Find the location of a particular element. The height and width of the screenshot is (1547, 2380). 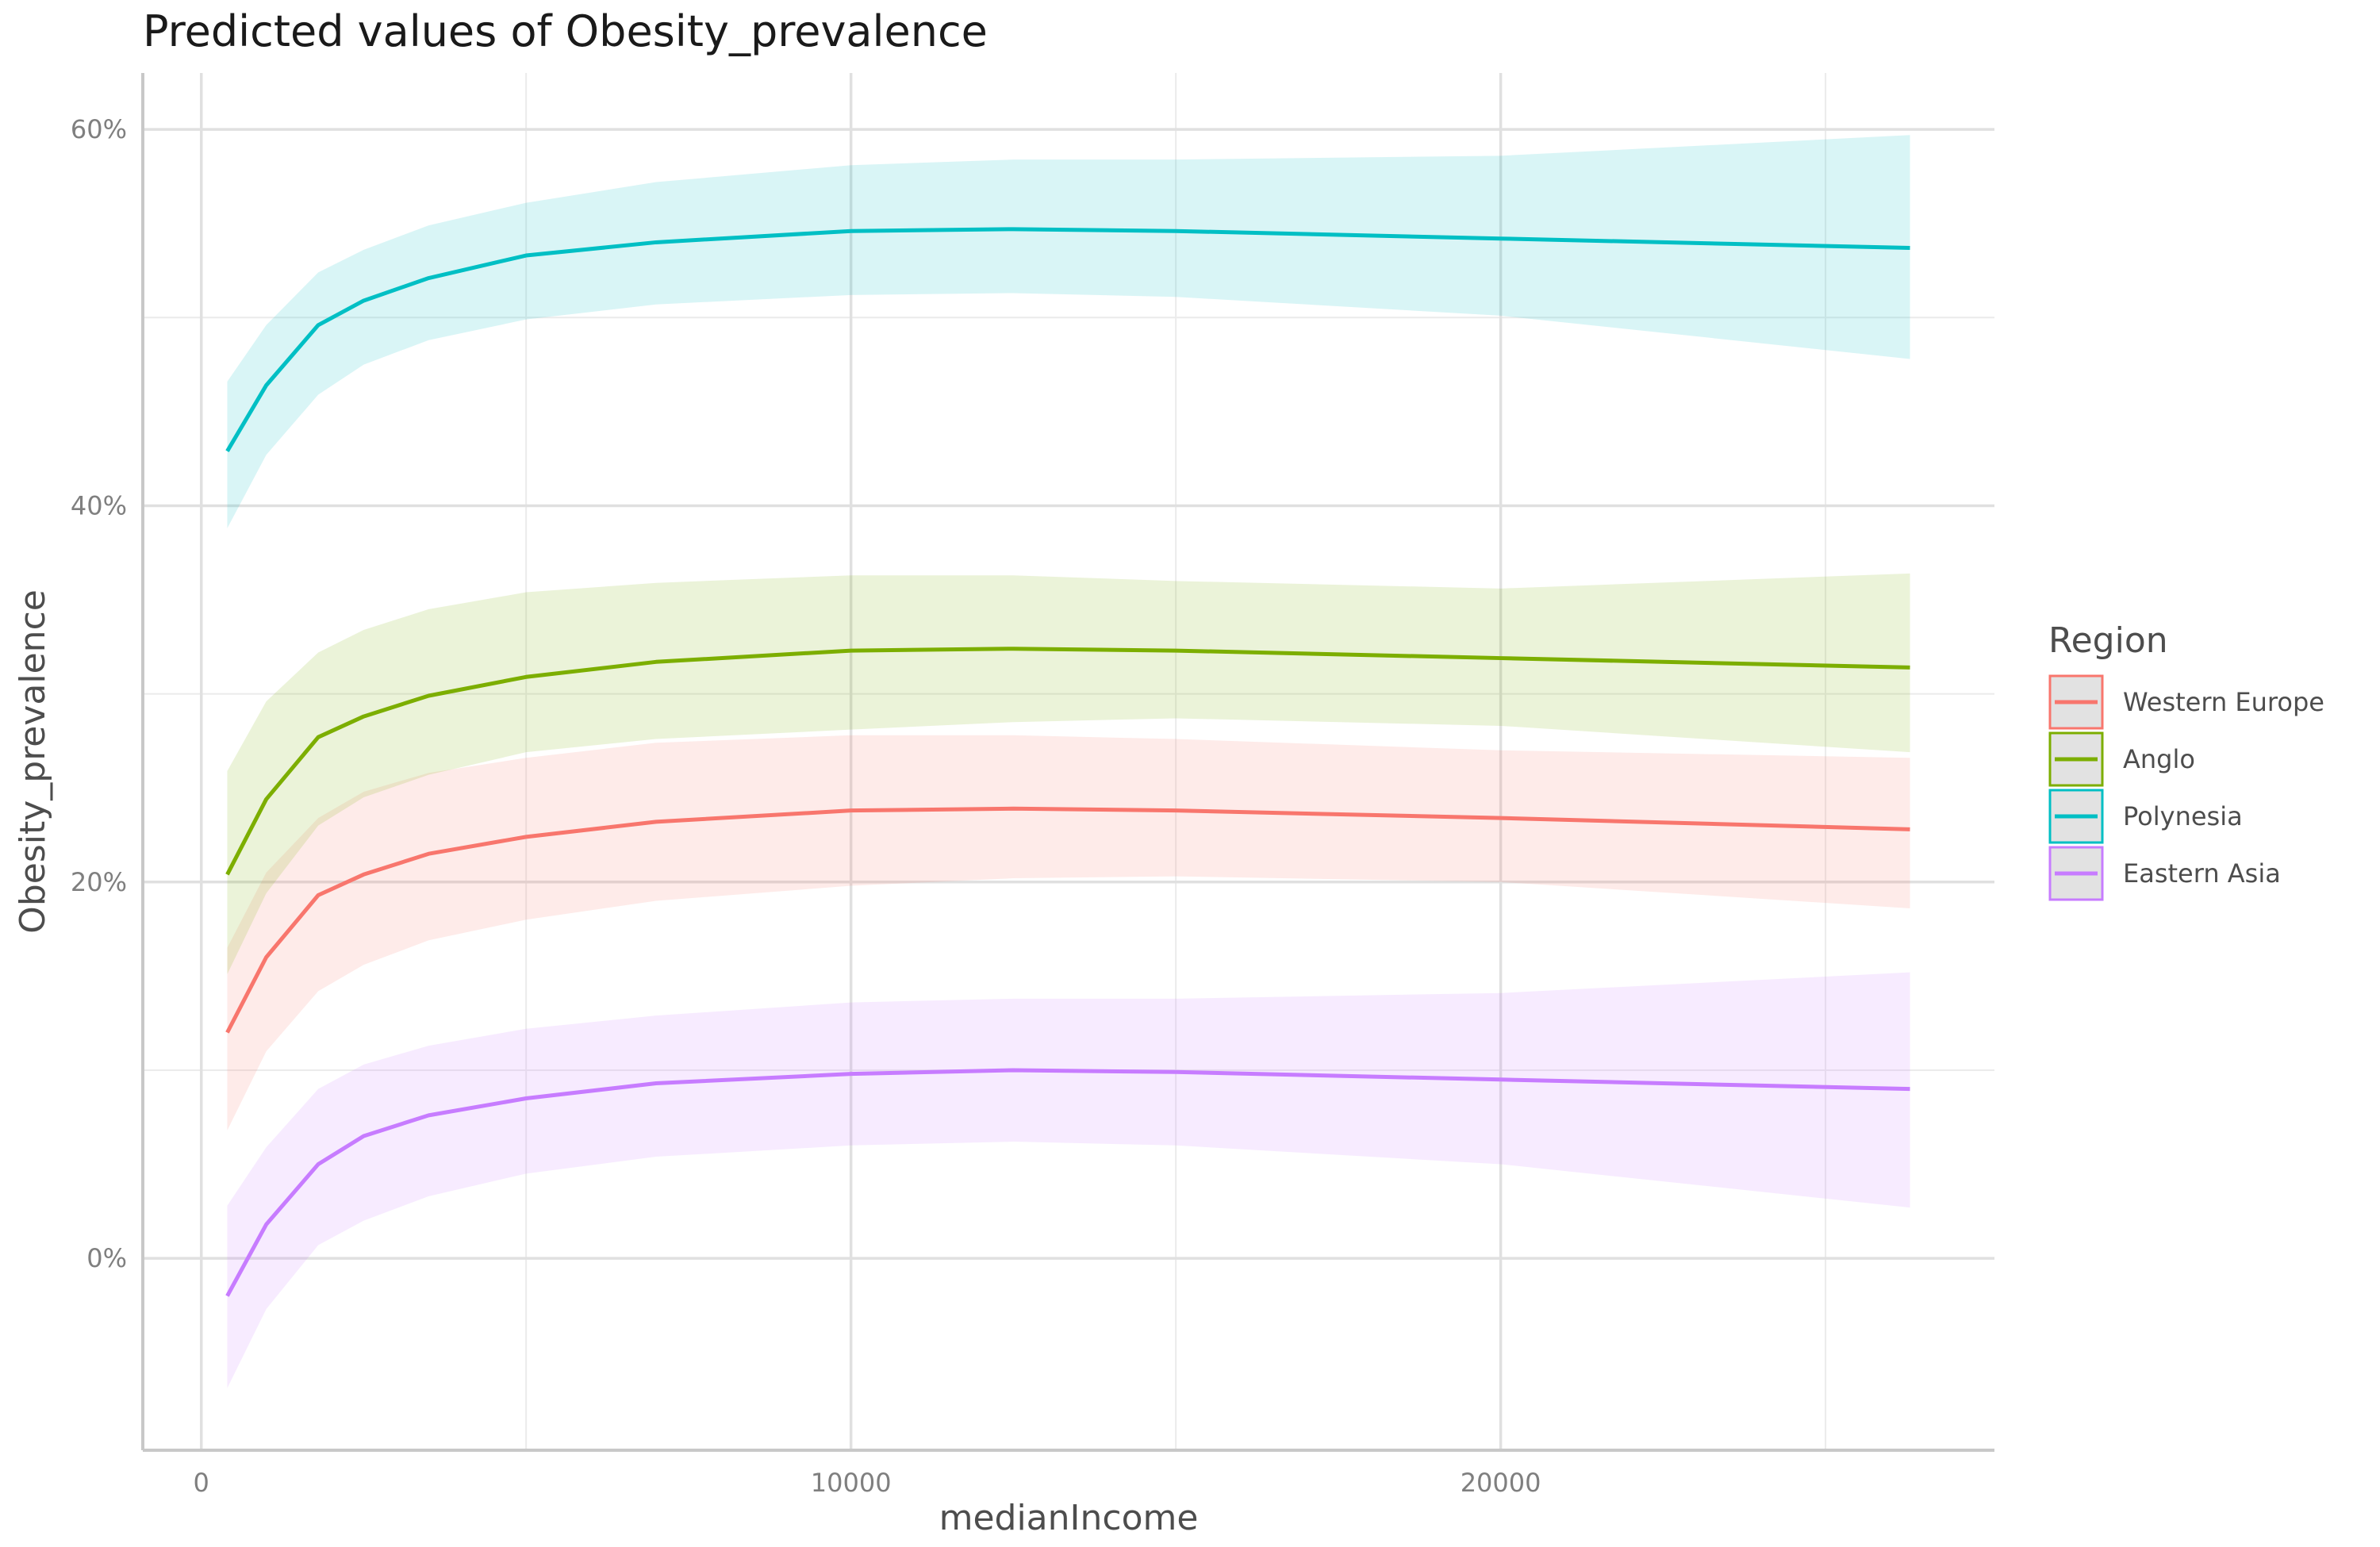

line-eastern-asia is located at coordinates (1067, 1182).